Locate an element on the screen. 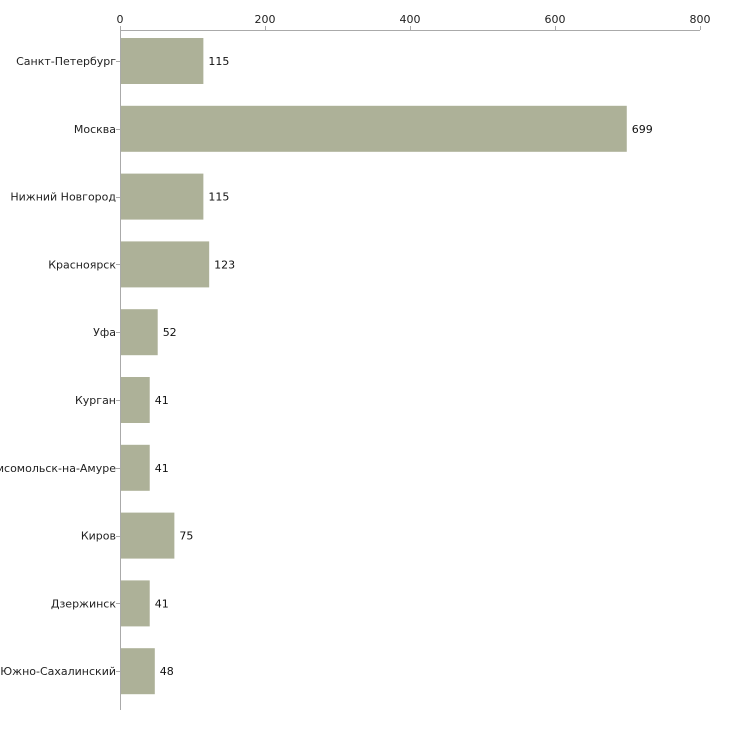 This screenshot has height=730, width=730. category-label: Комсомольск-на-Амуре is located at coordinates (58, 468).